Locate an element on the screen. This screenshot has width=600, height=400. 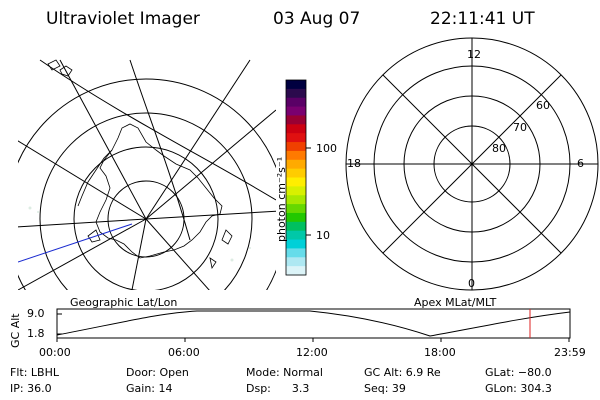
ip-info: IP: 36.0 is located at coordinates (31, 388).